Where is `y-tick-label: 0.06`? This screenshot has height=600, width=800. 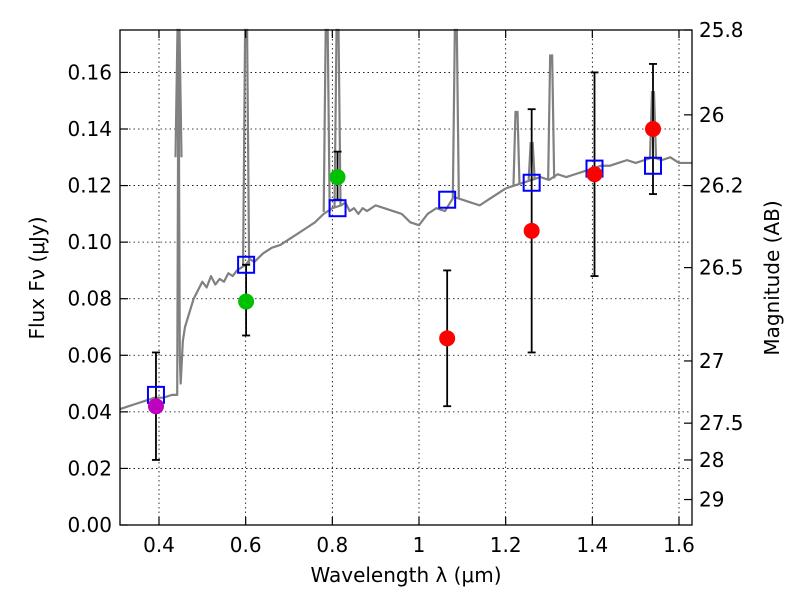 y-tick-label: 0.06 is located at coordinates (89, 355).